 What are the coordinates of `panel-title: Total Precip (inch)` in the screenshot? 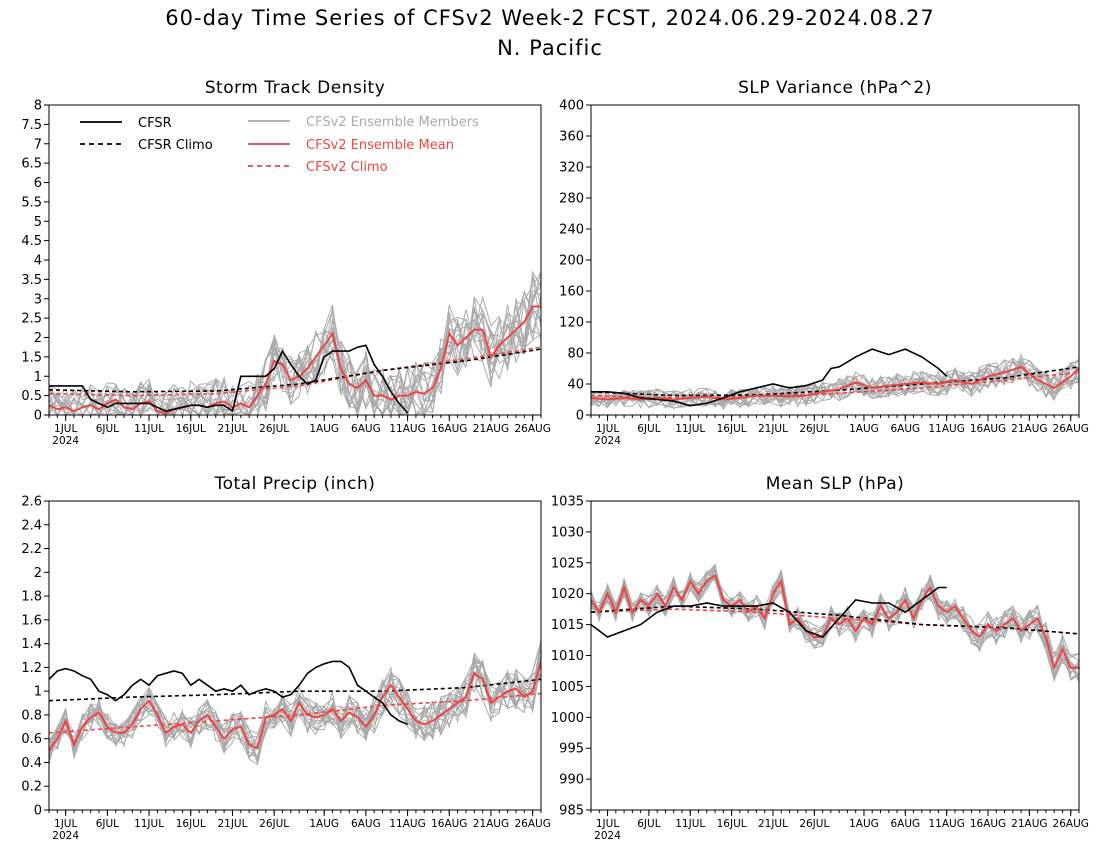 It's located at (295, 484).